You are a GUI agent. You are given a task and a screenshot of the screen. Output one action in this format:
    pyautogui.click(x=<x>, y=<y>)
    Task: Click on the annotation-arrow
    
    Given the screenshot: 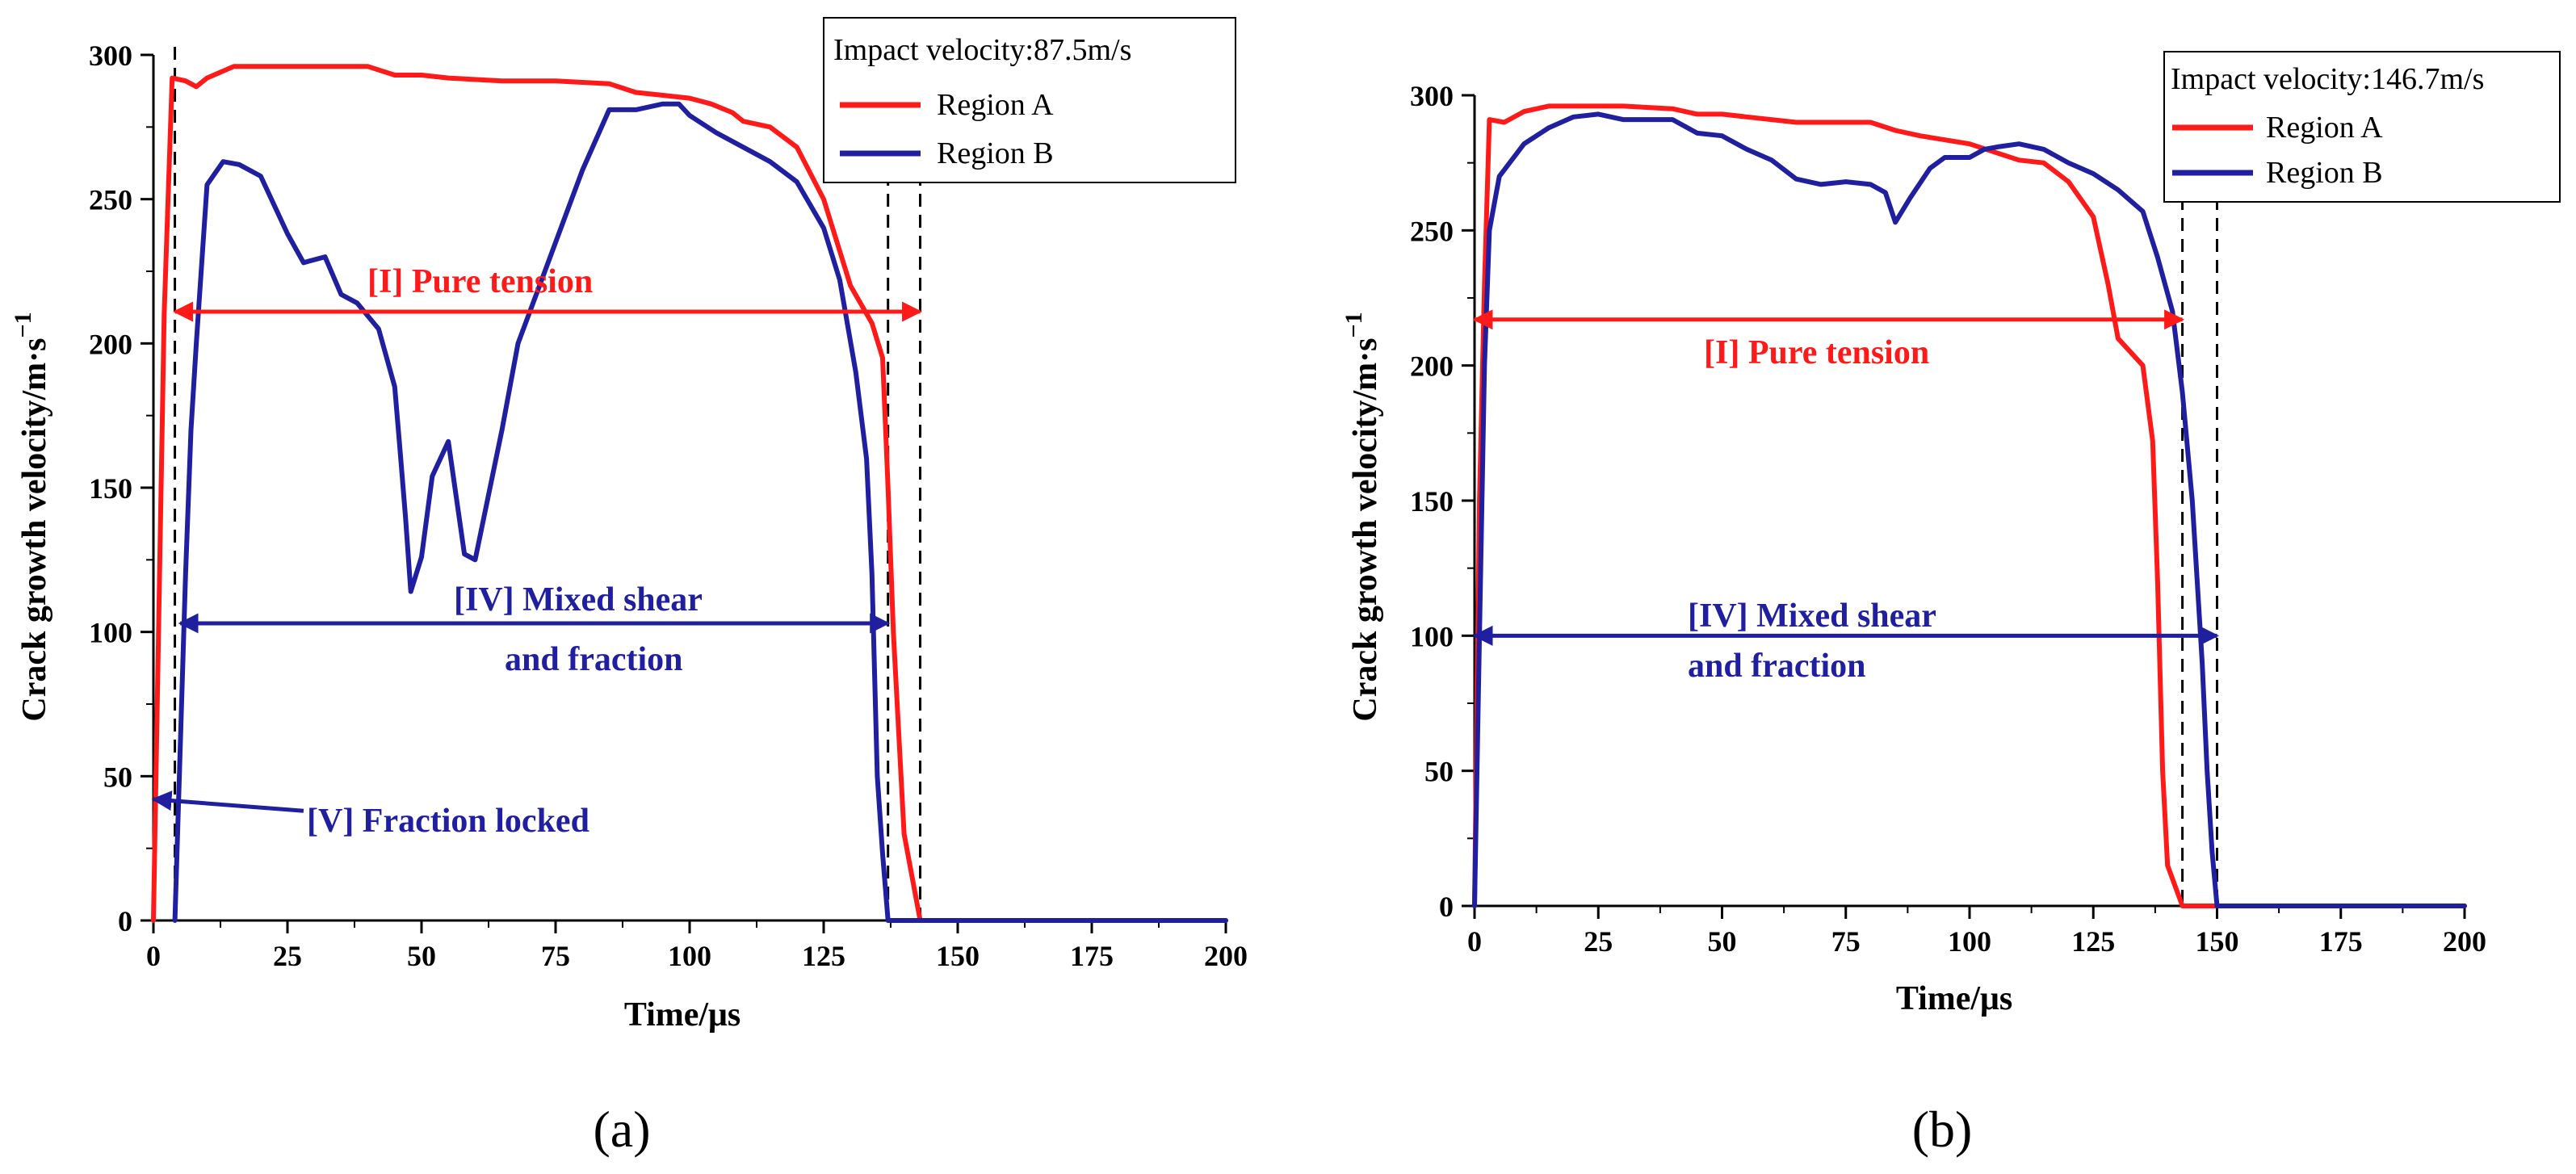 What is the action you would take?
    pyautogui.click(x=228, y=801)
    